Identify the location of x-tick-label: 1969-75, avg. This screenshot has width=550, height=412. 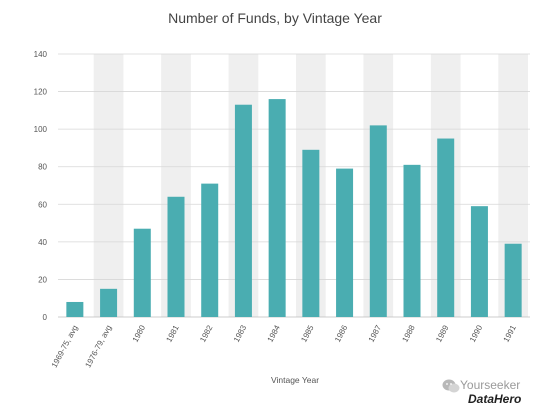
(65, 346).